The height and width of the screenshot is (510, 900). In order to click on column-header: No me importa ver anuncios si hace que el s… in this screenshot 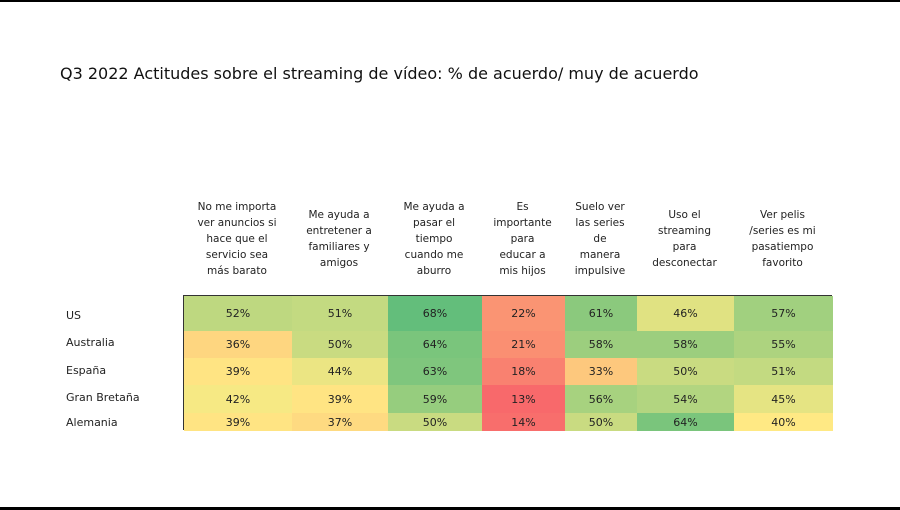, I will do `click(237, 239)`.